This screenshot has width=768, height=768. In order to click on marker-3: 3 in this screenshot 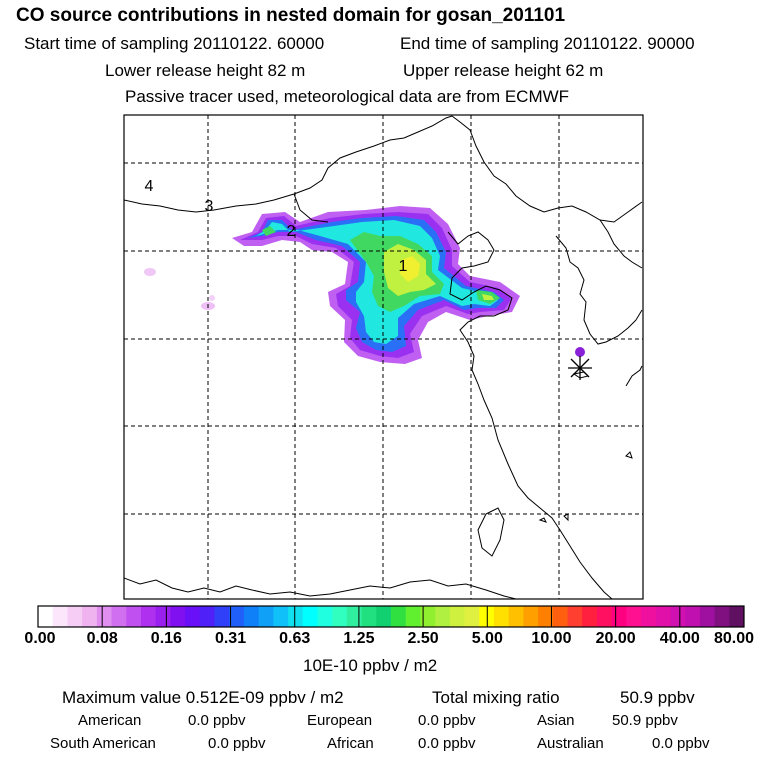, I will do `click(209, 206)`.